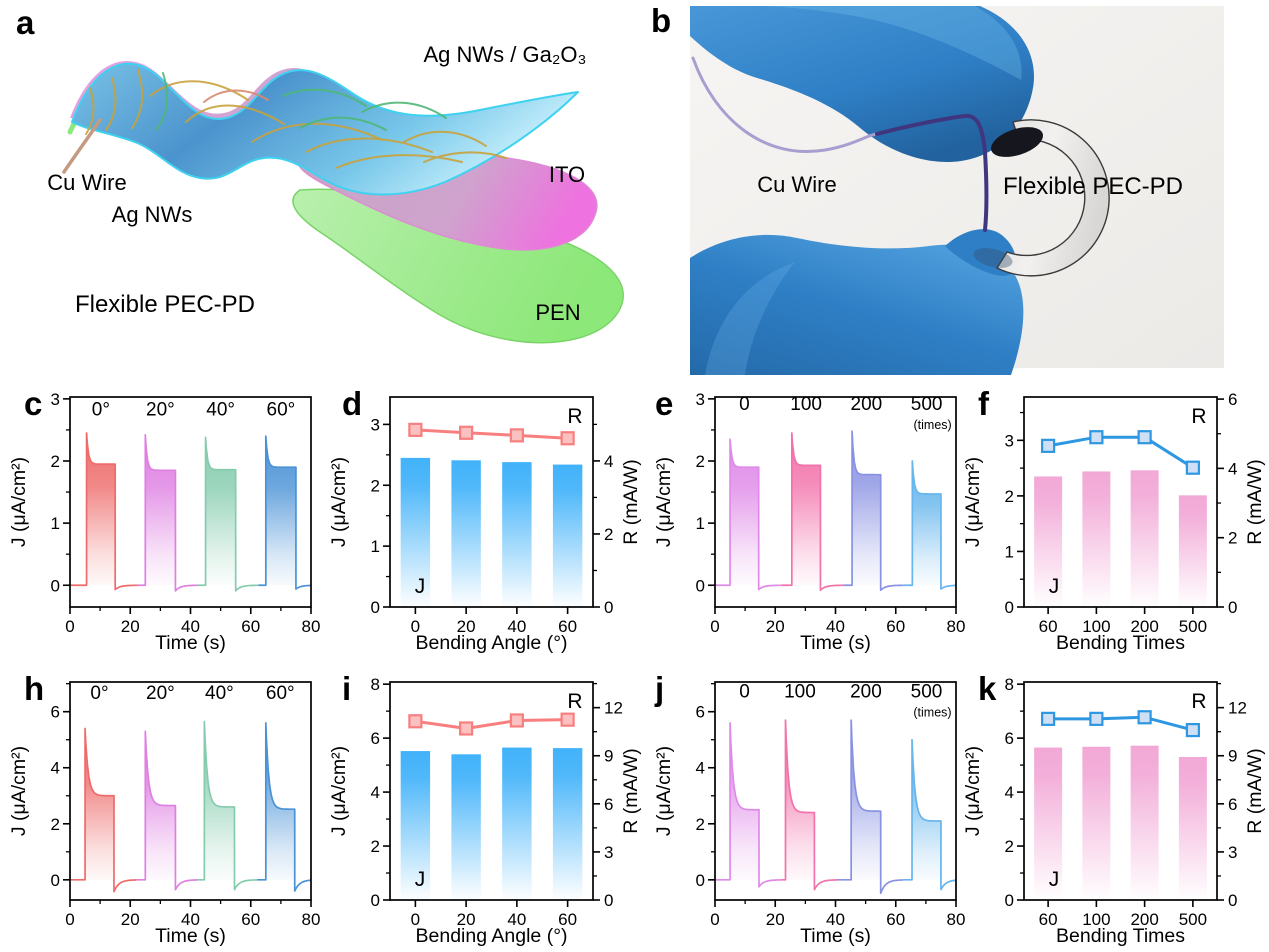 The height and width of the screenshot is (952, 1269). Describe the element at coordinates (1232, 756) in the screenshot. I see `right-tick-label: 9` at that location.